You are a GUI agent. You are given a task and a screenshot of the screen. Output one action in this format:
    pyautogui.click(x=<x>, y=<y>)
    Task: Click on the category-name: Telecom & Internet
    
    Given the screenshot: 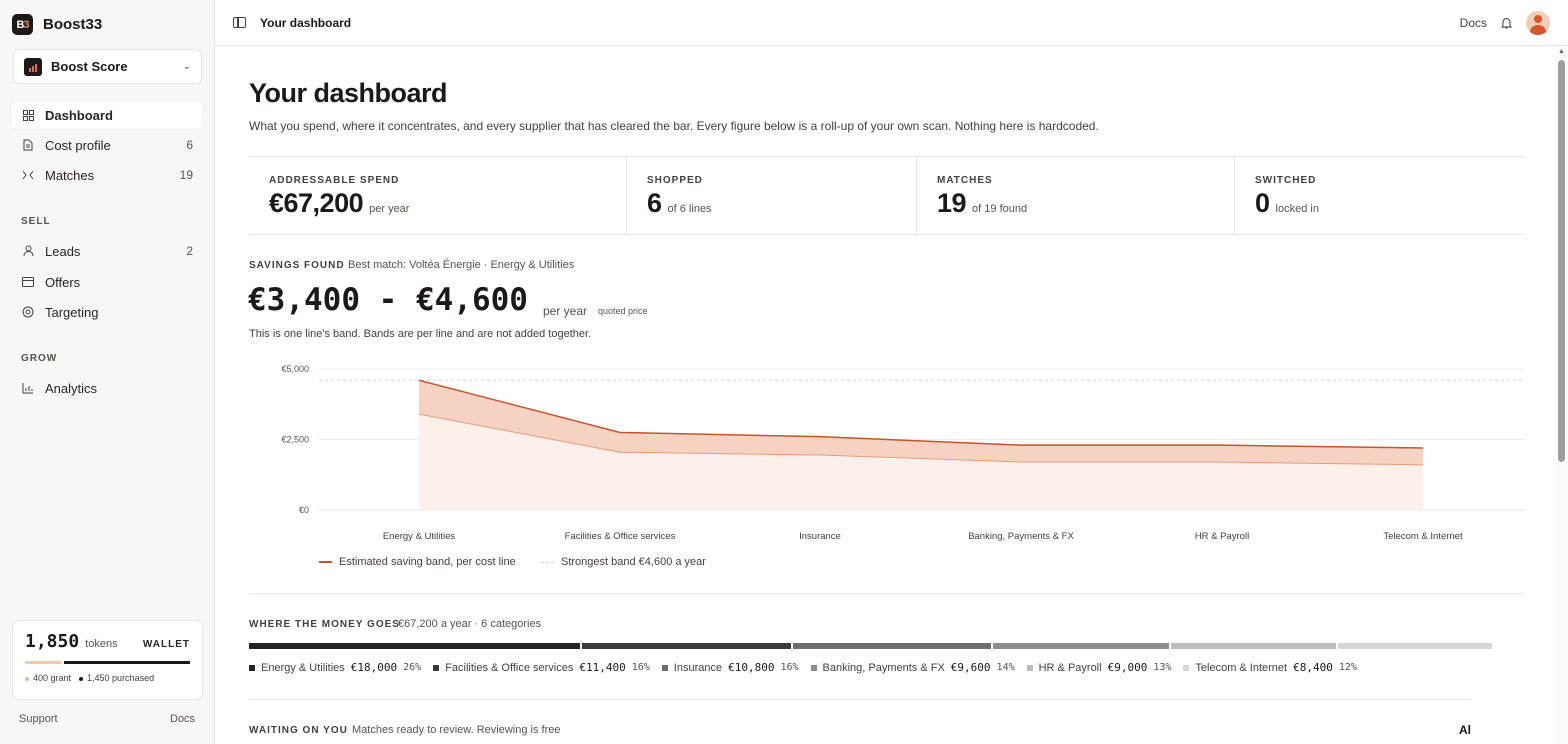 What is the action you would take?
    pyautogui.click(x=1241, y=667)
    